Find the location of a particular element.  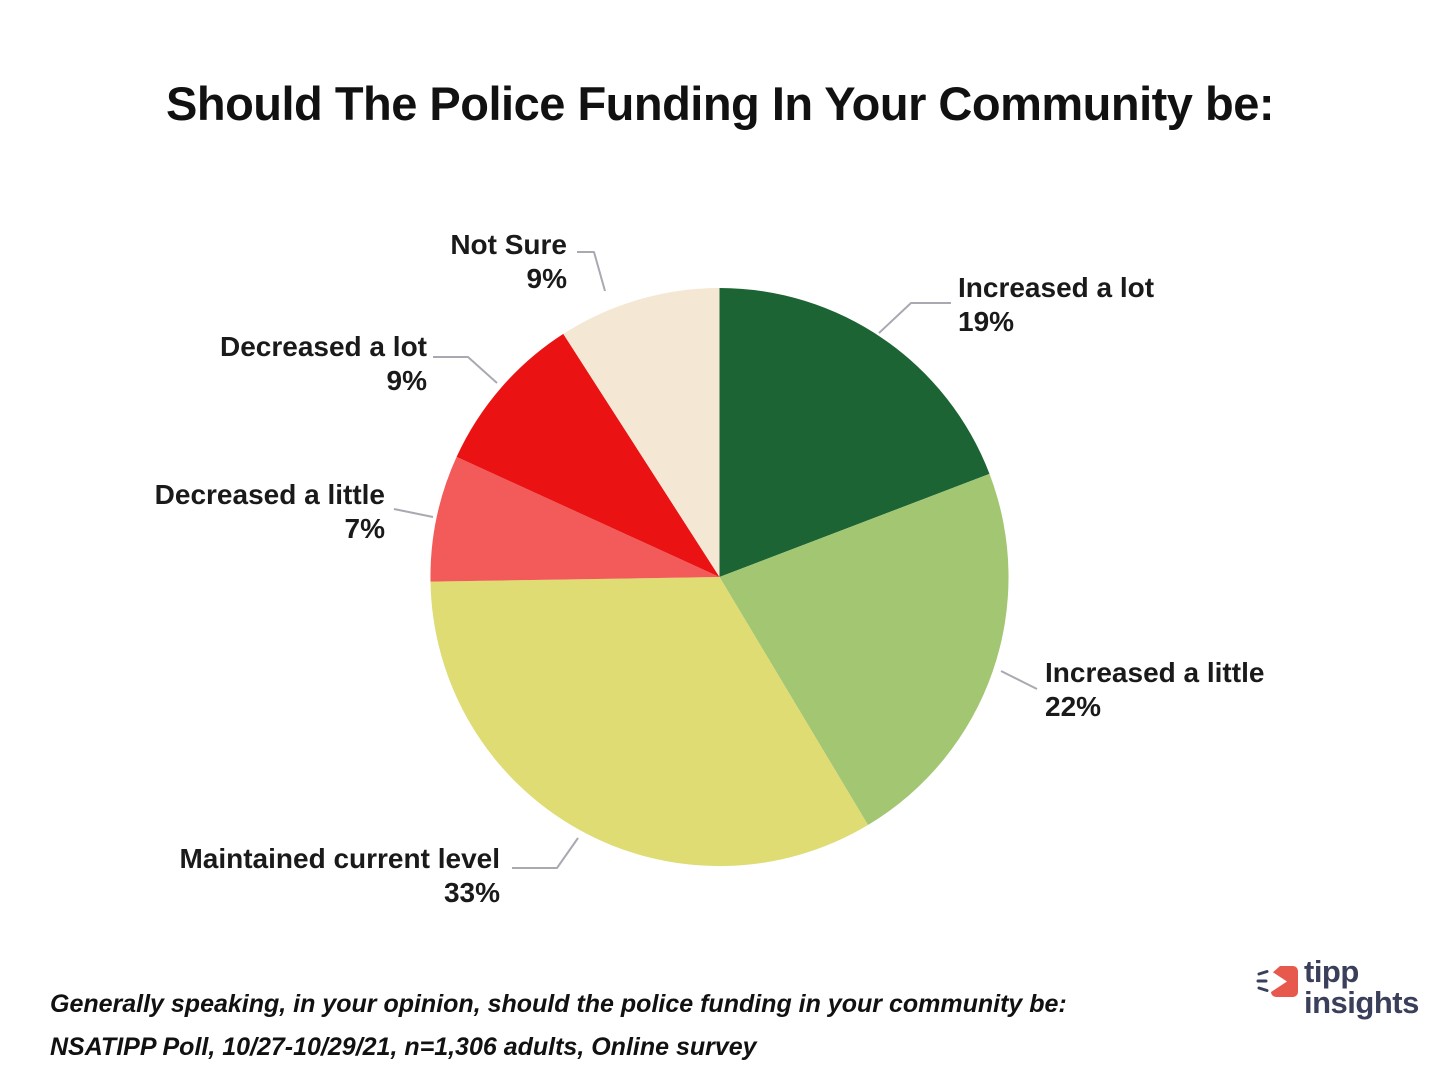

slice-label-text: Decreased a little is located at coordinates (269, 494).